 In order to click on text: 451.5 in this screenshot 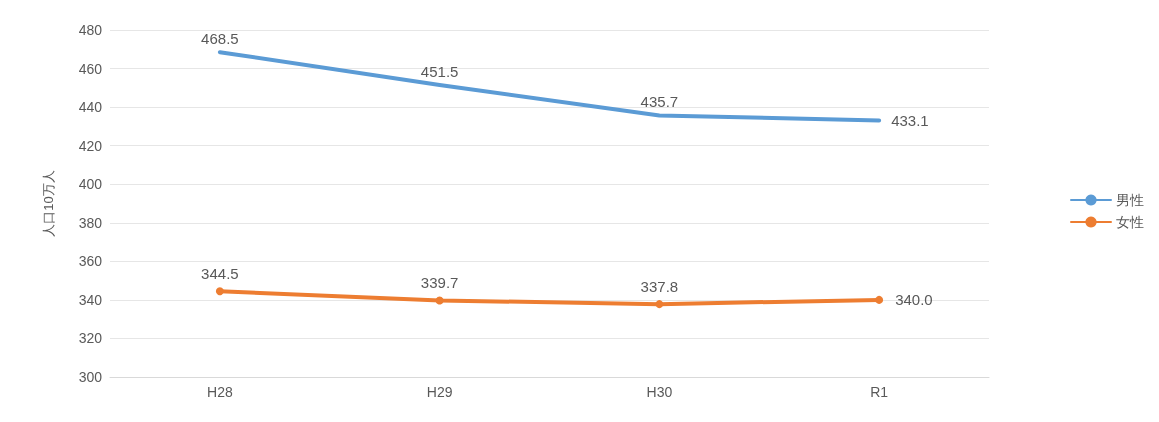, I will do `click(439, 71)`.